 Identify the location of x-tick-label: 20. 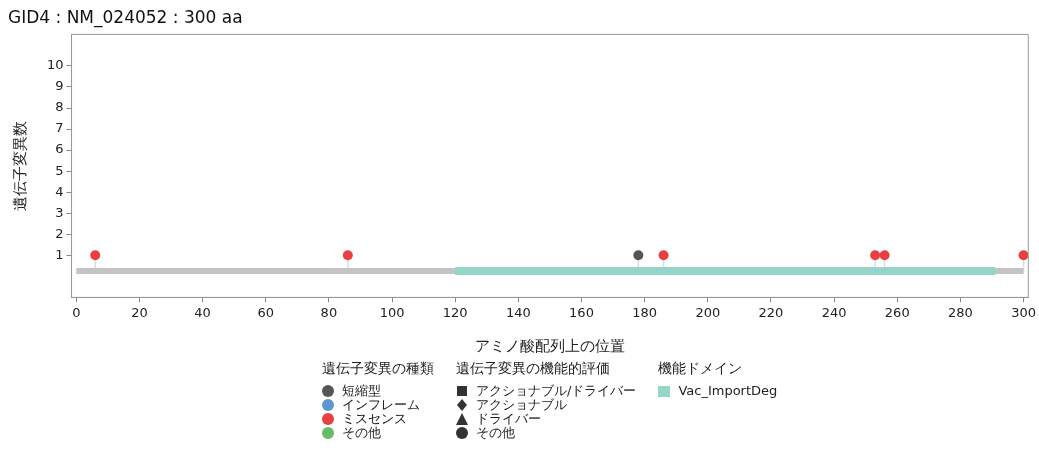
(139, 312).